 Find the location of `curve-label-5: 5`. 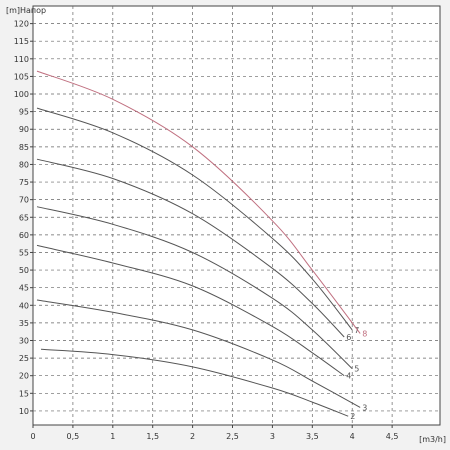

curve-label-5: 5 is located at coordinates (356, 369).